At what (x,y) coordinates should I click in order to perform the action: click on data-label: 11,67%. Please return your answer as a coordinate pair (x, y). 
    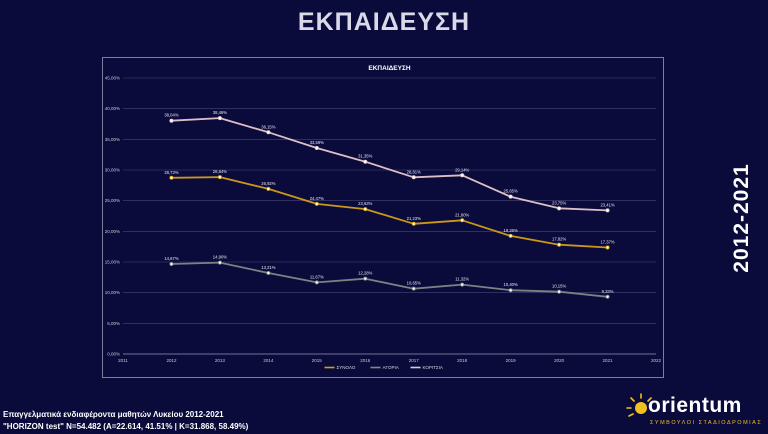
    Looking at the image, I should click on (317, 276).